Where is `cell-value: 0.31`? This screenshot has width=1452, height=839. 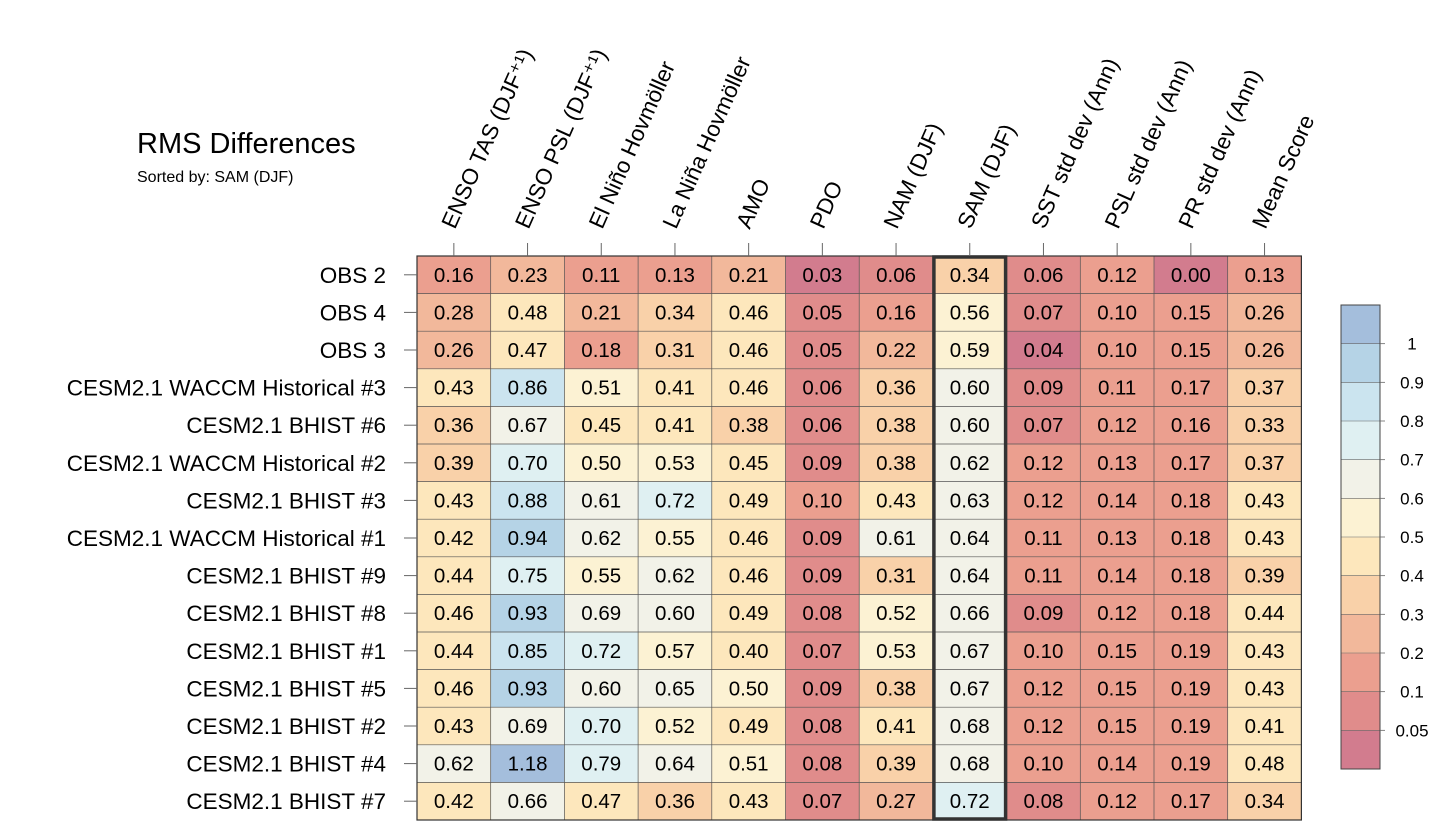
cell-value: 0.31 is located at coordinates (675, 350).